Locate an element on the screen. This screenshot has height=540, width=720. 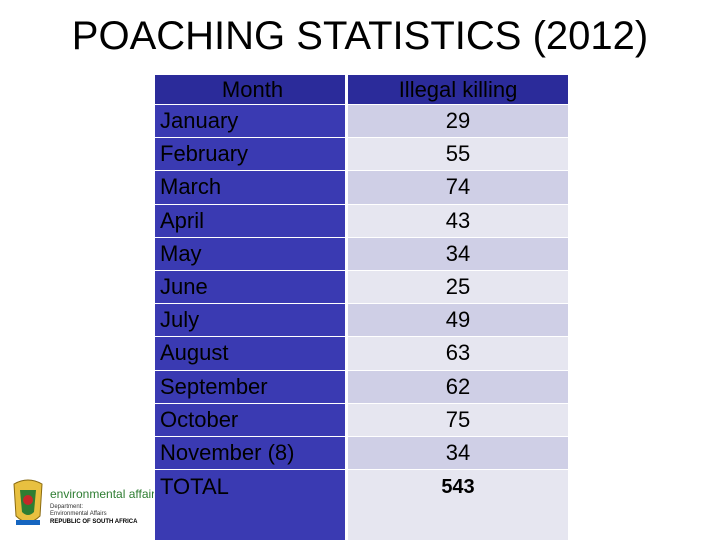
total-label: TOTAL is located at coordinates (250, 505).